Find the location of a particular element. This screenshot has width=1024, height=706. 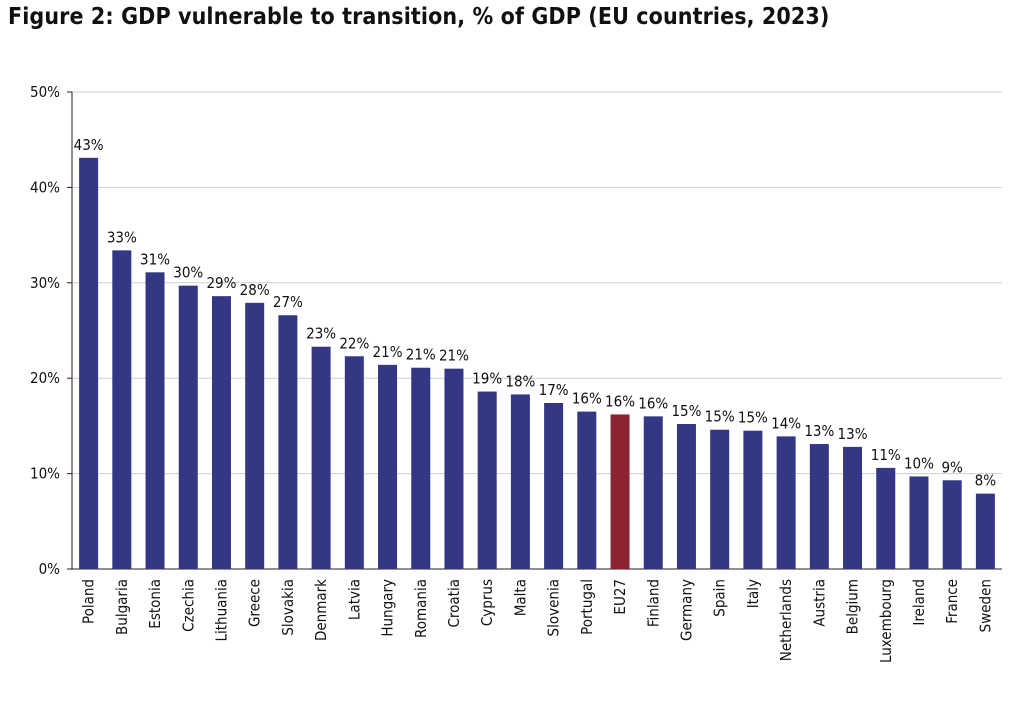

bar-czechia is located at coordinates (188, 427).